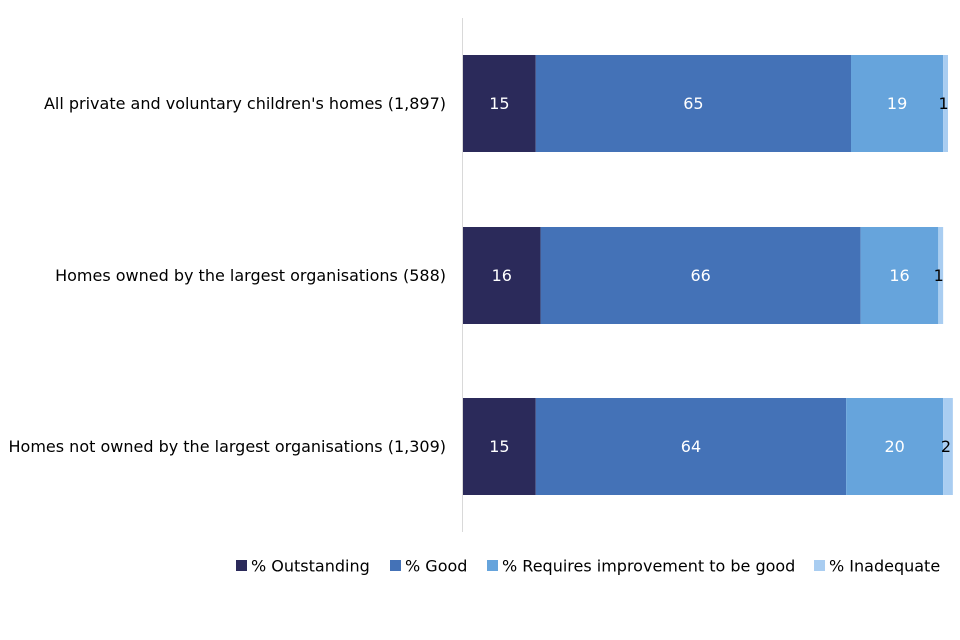 The width and height of the screenshot is (960, 640). I want to click on data-label: 2, so click(946, 446).